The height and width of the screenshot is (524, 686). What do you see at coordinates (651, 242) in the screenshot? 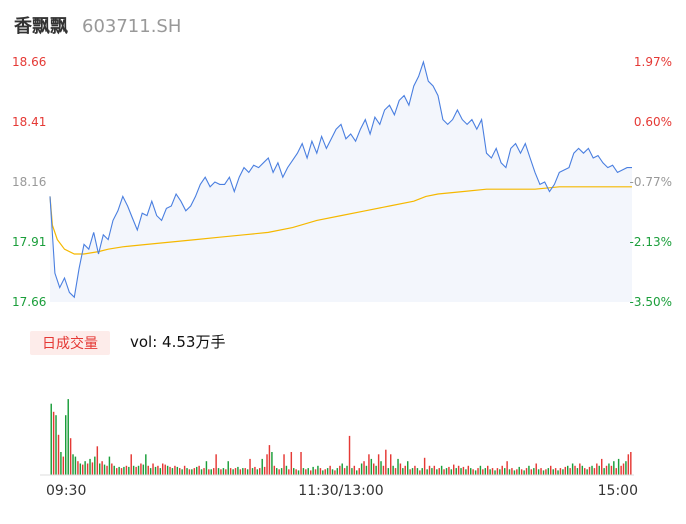
I see `percent-tick-label: -2.13%` at bounding box center [651, 242].